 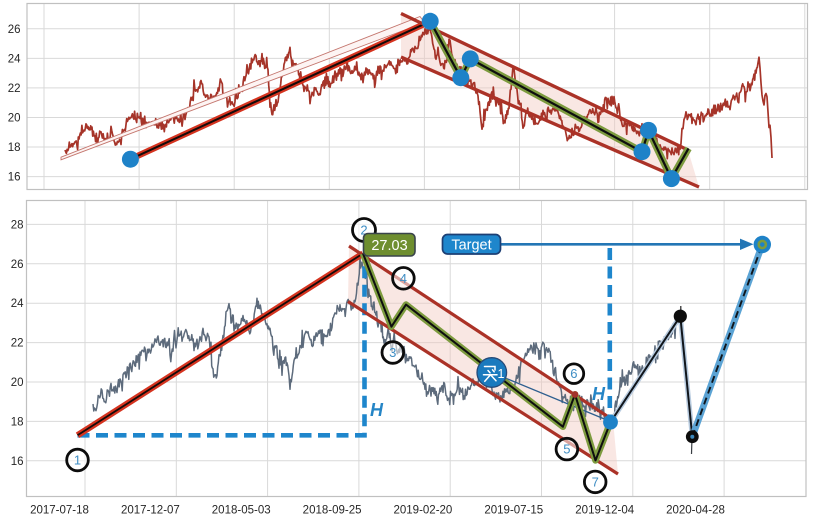 What do you see at coordinates (363, 230) in the screenshot?
I see `svg-text: 2` at bounding box center [363, 230].